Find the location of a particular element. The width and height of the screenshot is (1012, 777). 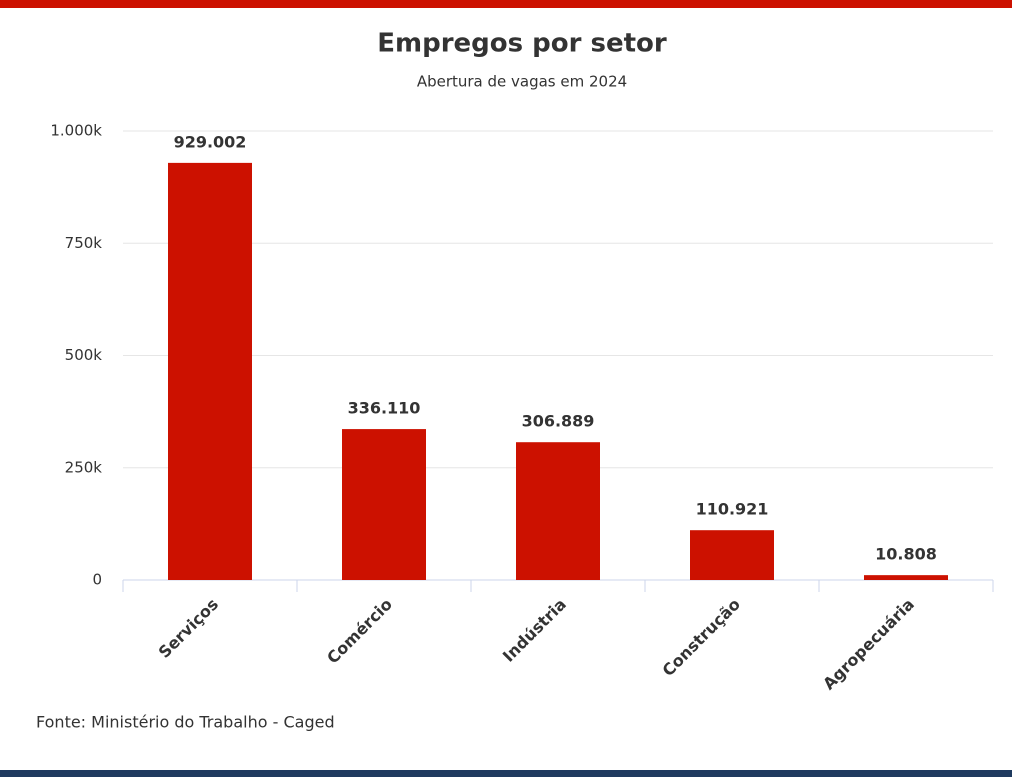

bottom-bar is located at coordinates (506, 773).